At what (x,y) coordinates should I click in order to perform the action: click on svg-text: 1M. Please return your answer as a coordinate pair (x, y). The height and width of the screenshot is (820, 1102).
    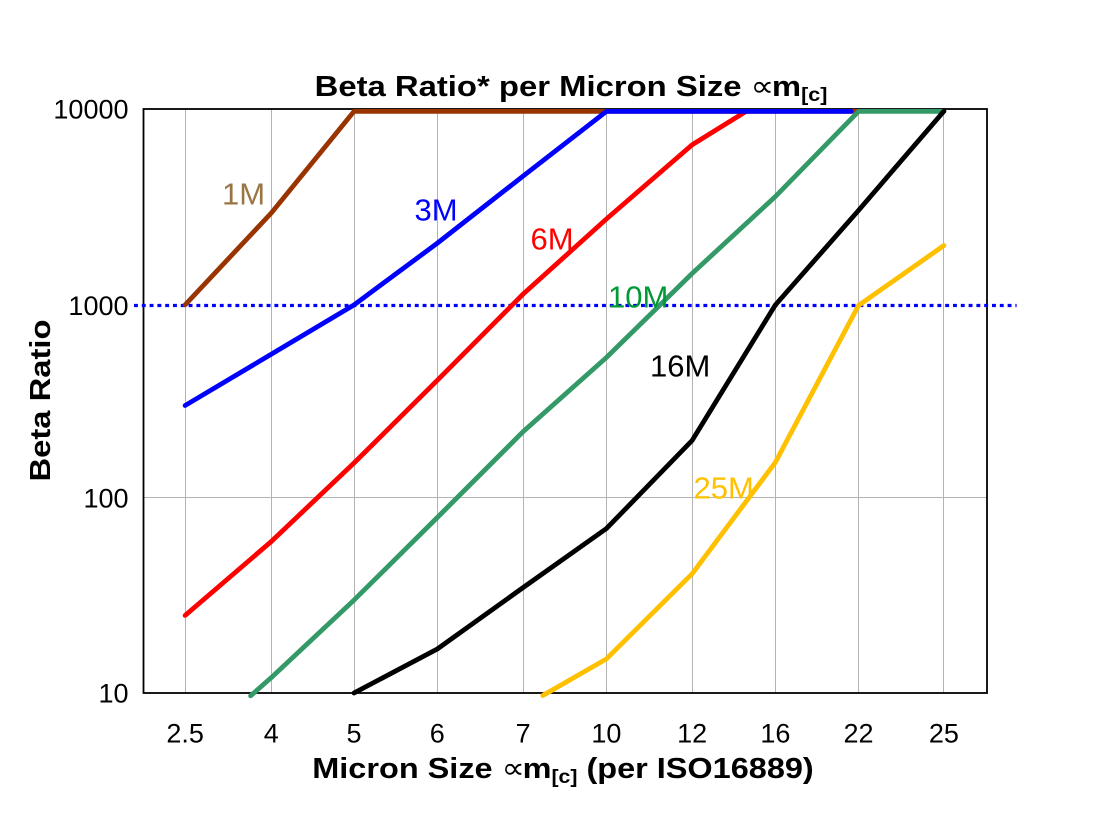
    Looking at the image, I should click on (243, 194).